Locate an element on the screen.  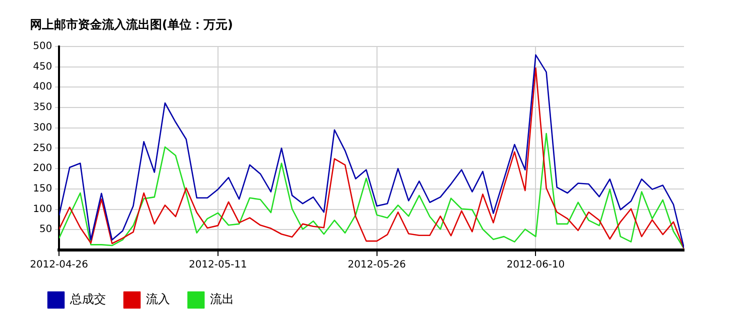
y-tick-label: 400 is located at coordinates (42, 87).